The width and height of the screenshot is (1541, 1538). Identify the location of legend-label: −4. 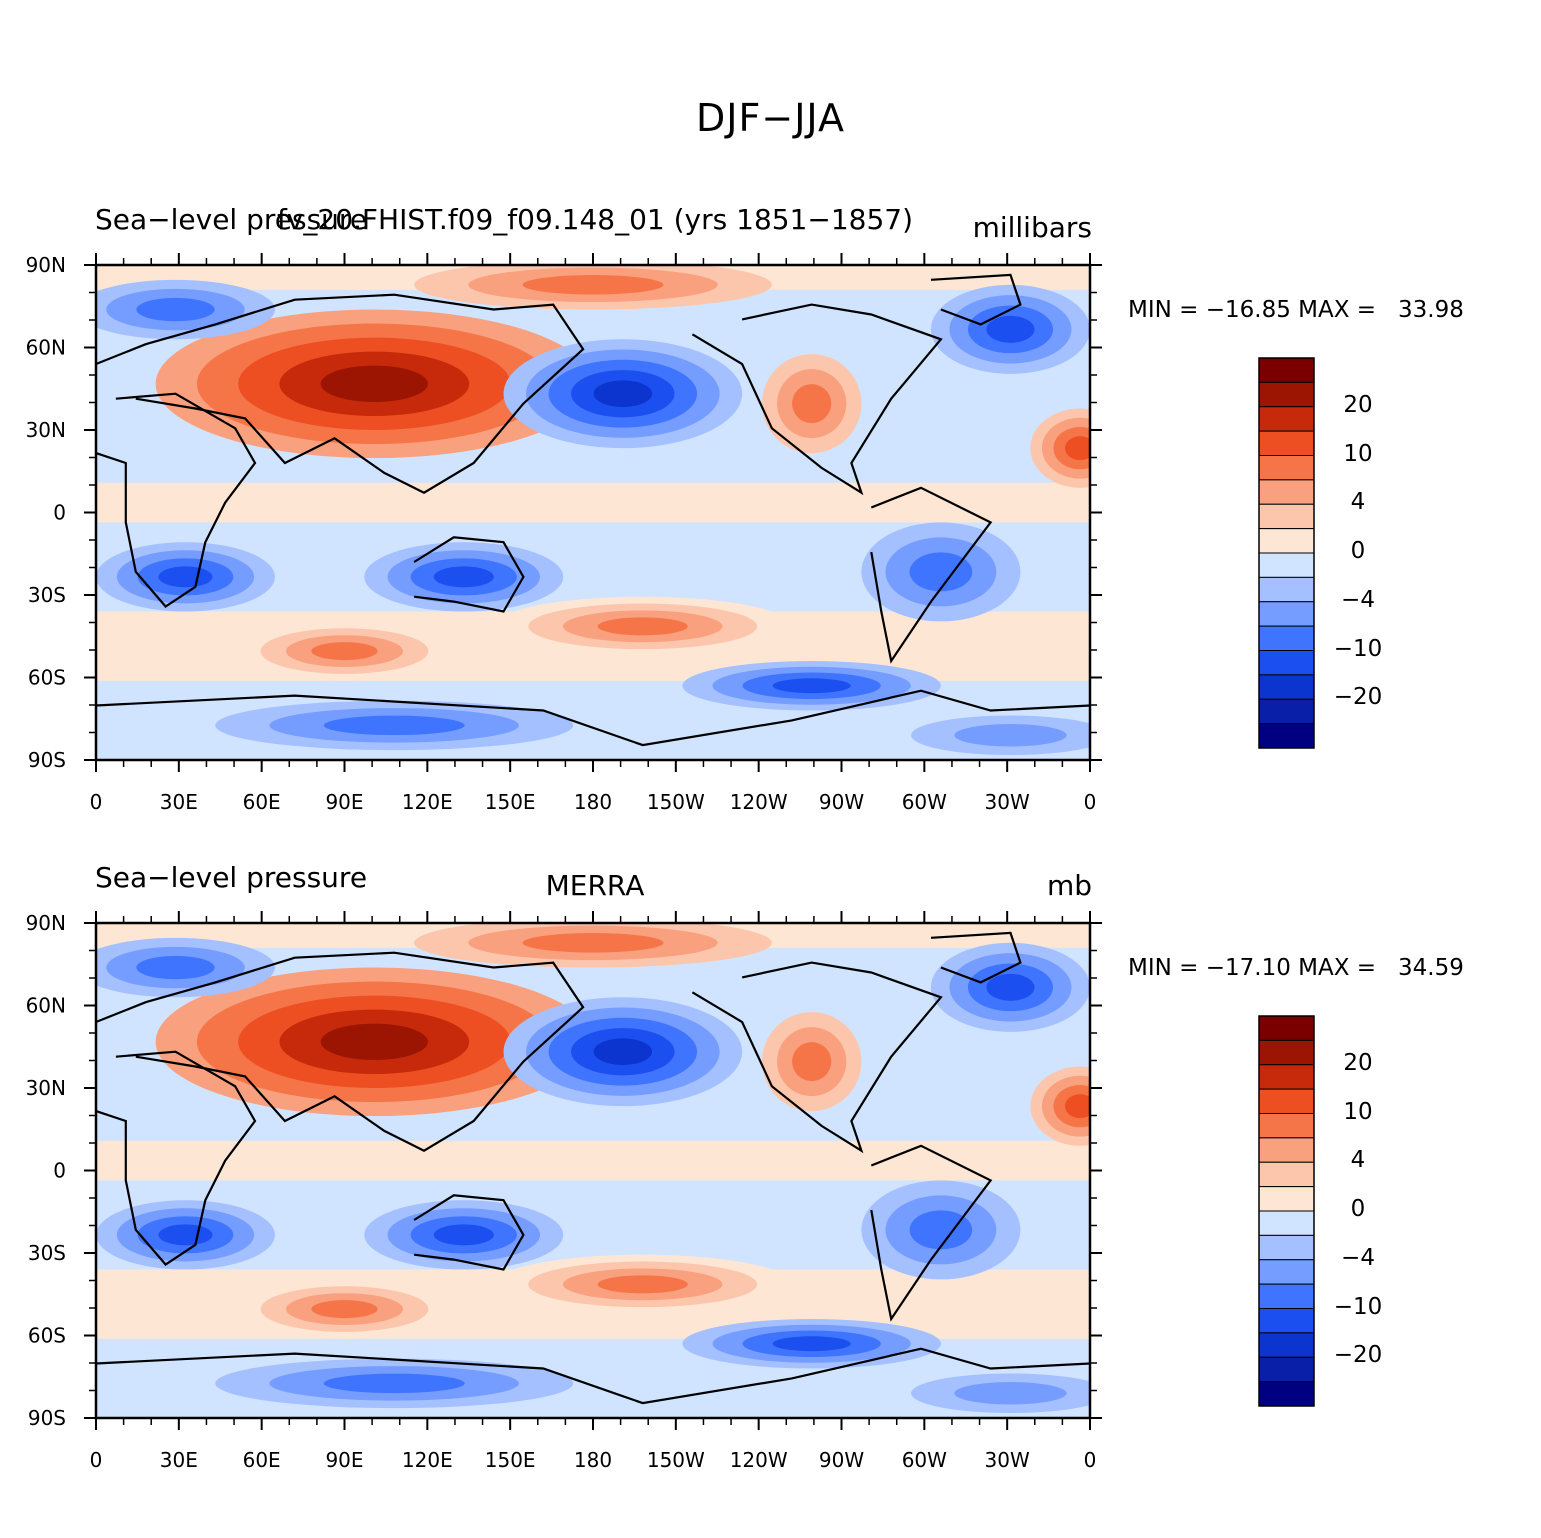
(1358, 1257).